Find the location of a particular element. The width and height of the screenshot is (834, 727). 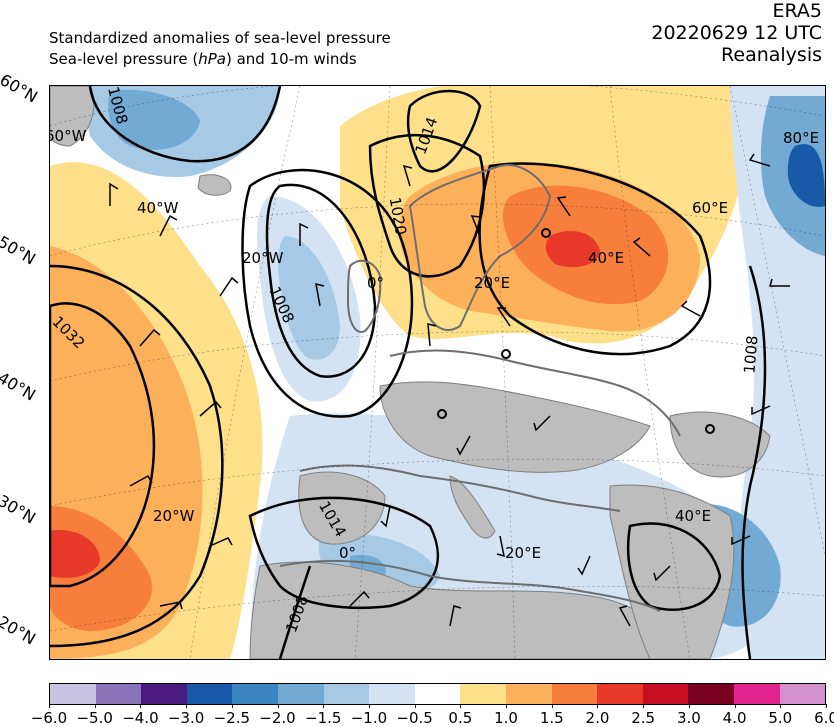

land-caspian-region is located at coordinates (720, 444).